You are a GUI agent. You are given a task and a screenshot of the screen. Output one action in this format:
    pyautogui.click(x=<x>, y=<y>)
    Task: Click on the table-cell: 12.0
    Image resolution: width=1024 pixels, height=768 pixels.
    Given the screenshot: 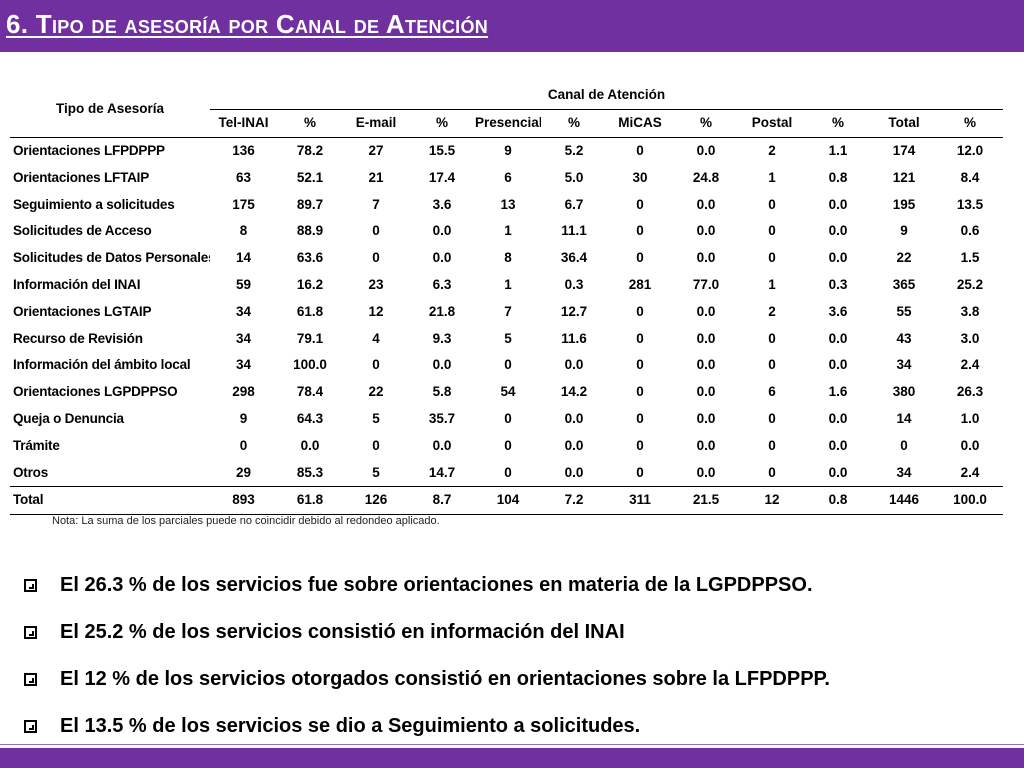 What is the action you would take?
    pyautogui.click(x=970, y=150)
    